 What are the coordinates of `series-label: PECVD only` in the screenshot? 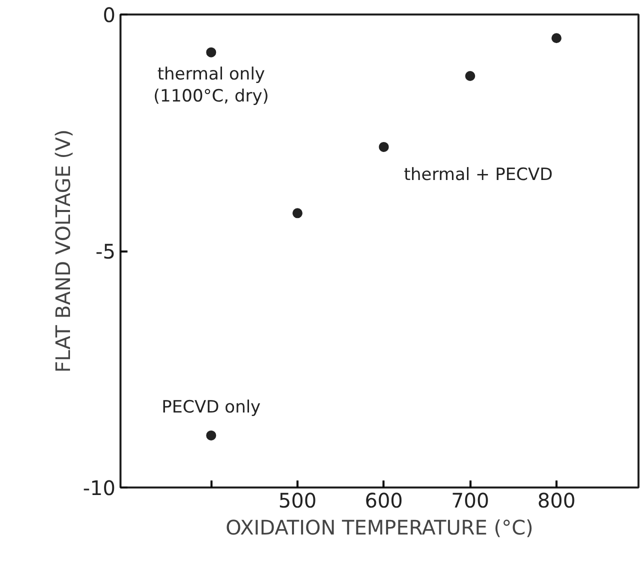 It's located at (211, 407).